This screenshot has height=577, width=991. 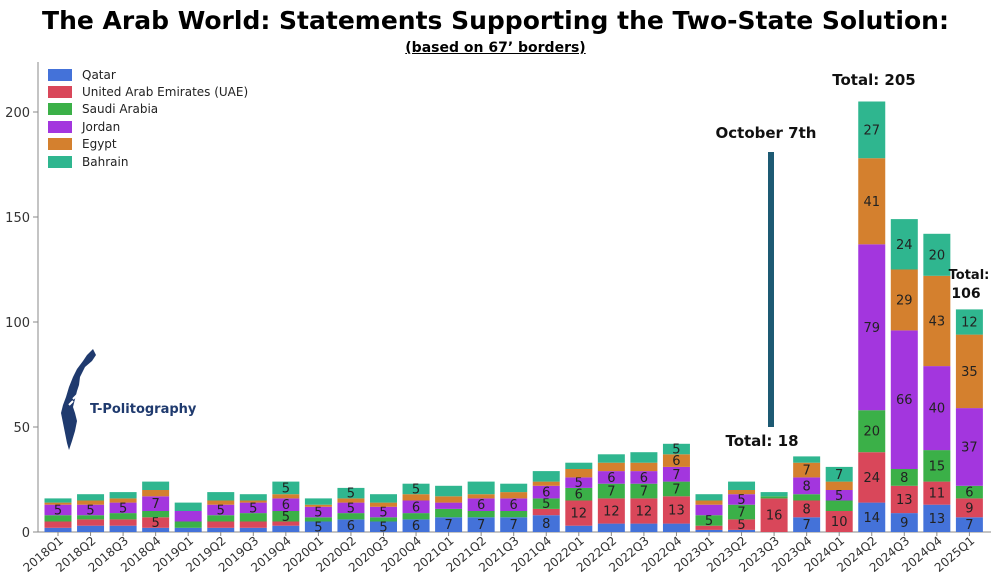 I want to click on y-tick-label: 100, so click(x=17, y=323).